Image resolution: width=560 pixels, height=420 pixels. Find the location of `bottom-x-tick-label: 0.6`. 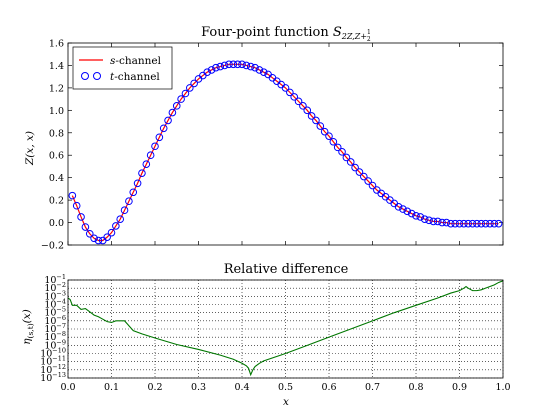

bottom-x-tick-label: 0.6 is located at coordinates (328, 387).